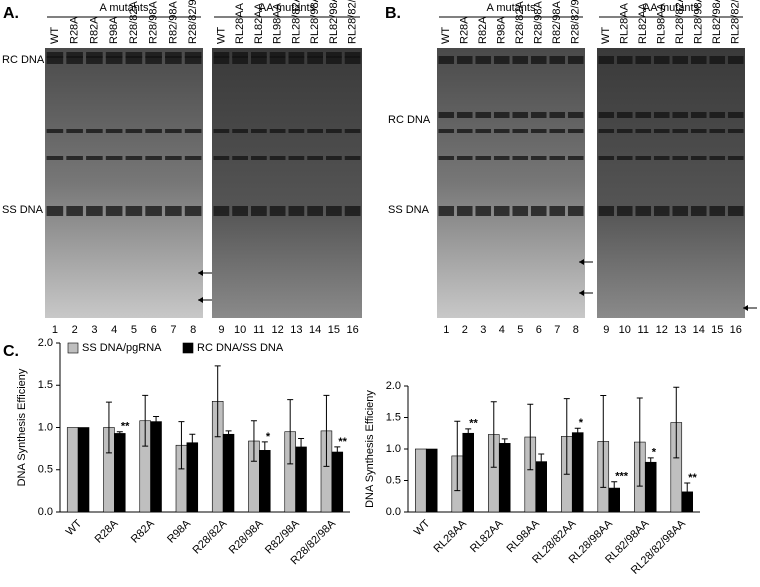 The height and width of the screenshot is (587, 760). Describe the element at coordinates (465, 30) in the screenshot. I see `lane-label: R28A` at that location.